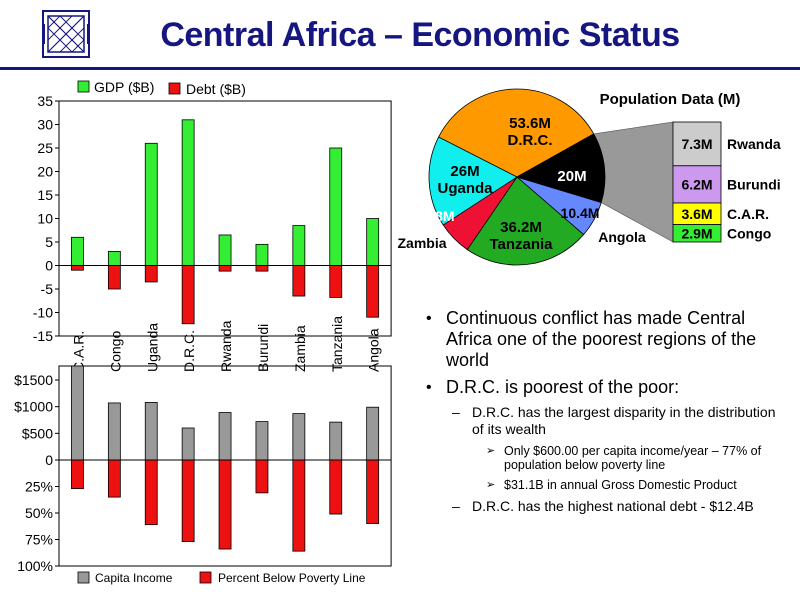 The image size is (800, 600). I want to click on breakout-label: Congo, so click(749, 233).